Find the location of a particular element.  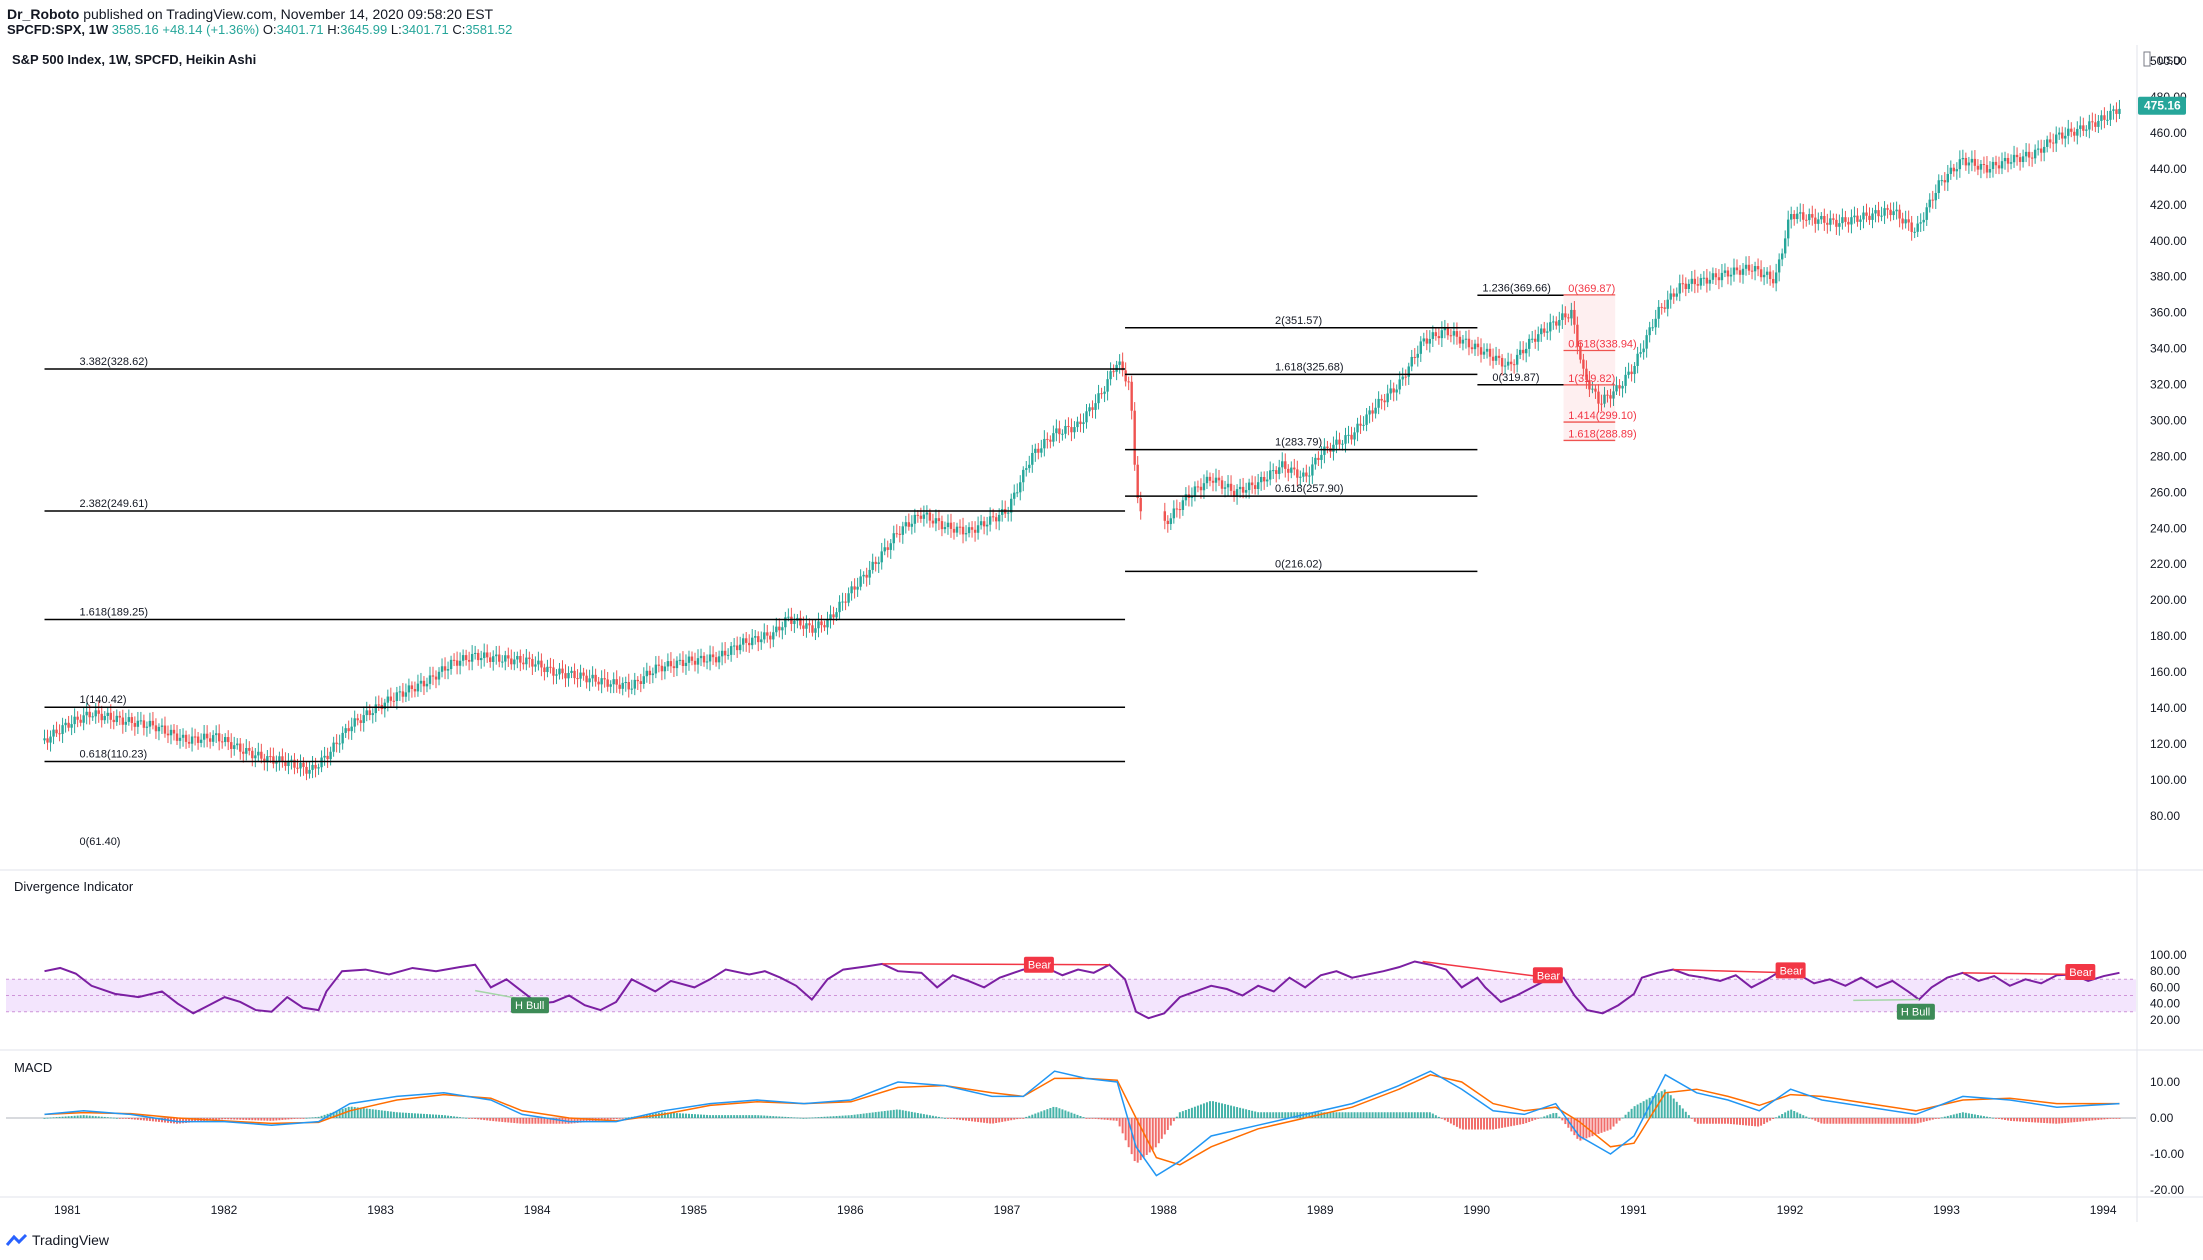

divergence-line is located at coordinates (996, 964).